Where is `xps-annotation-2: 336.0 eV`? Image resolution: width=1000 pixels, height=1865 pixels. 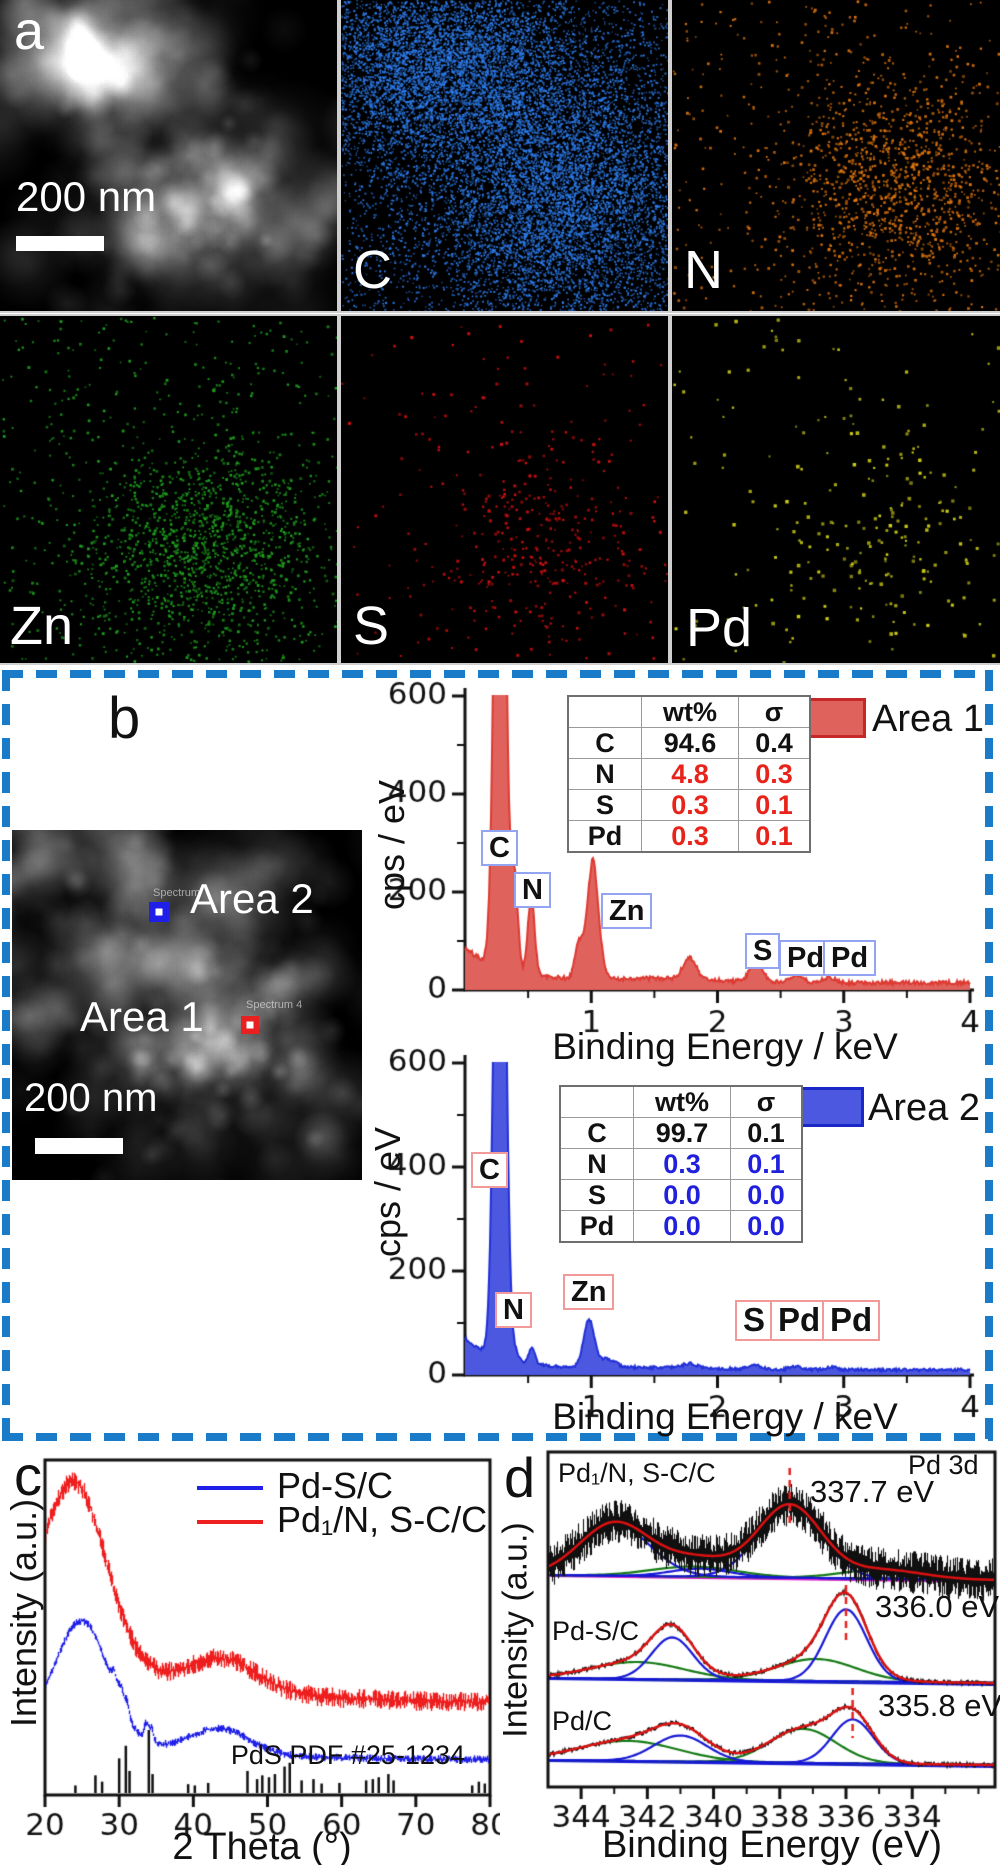 xps-annotation-2: 336.0 eV is located at coordinates (937, 1606).